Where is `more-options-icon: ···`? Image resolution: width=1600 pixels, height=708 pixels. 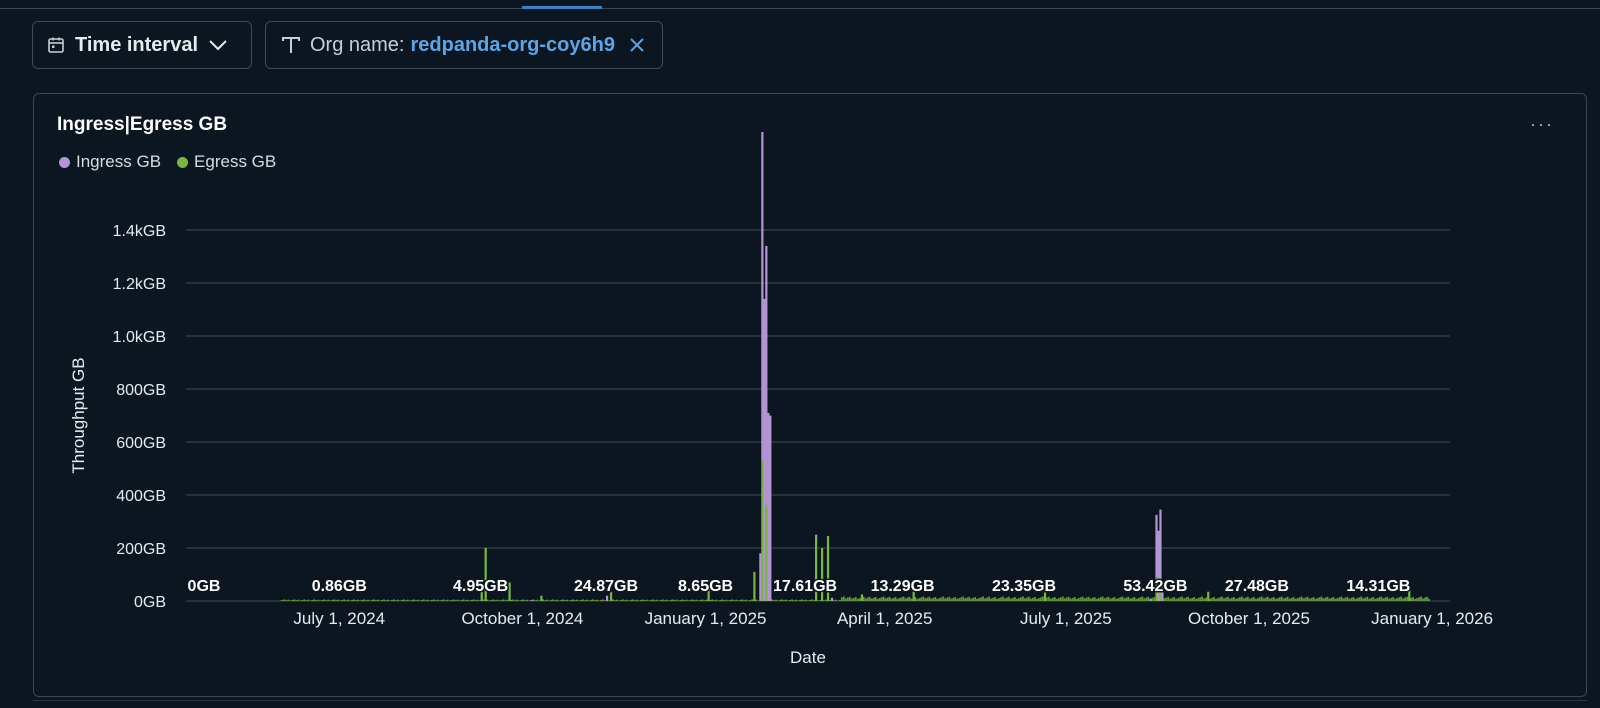
more-options-icon: ··· is located at coordinates (1542, 124).